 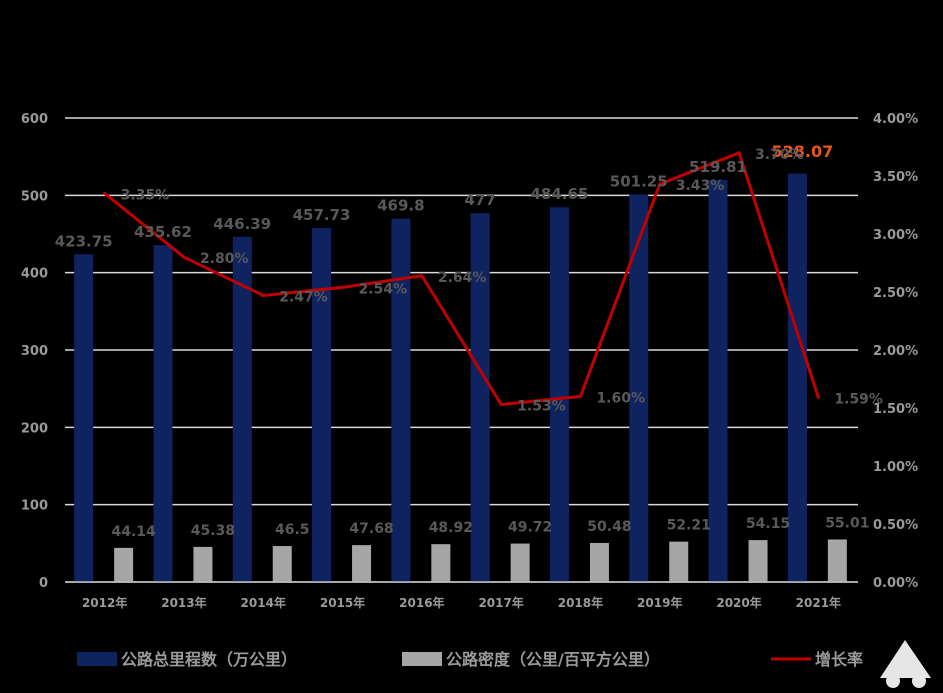 What do you see at coordinates (224, 259) in the screenshot?
I see `label-growth-rate: 2.80%` at bounding box center [224, 259].